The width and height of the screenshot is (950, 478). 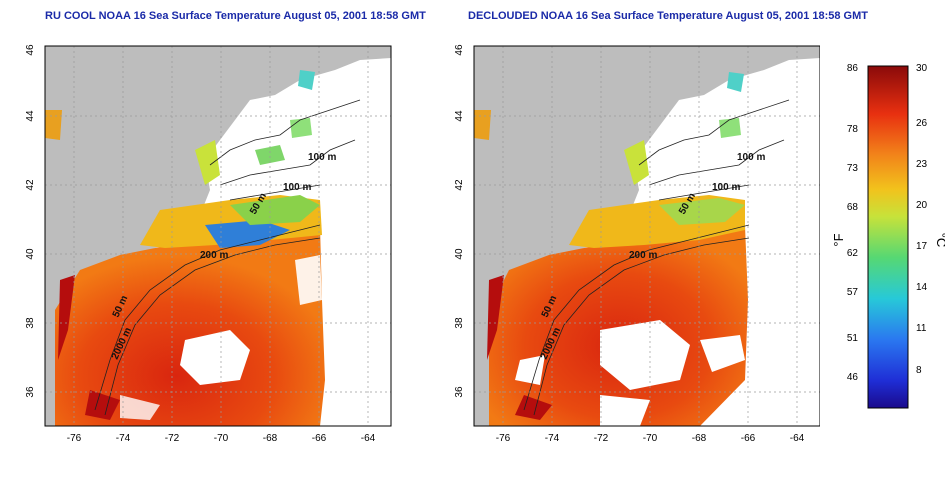 What do you see at coordinates (921, 328) in the screenshot?
I see `celsius-tick: 11` at bounding box center [921, 328].